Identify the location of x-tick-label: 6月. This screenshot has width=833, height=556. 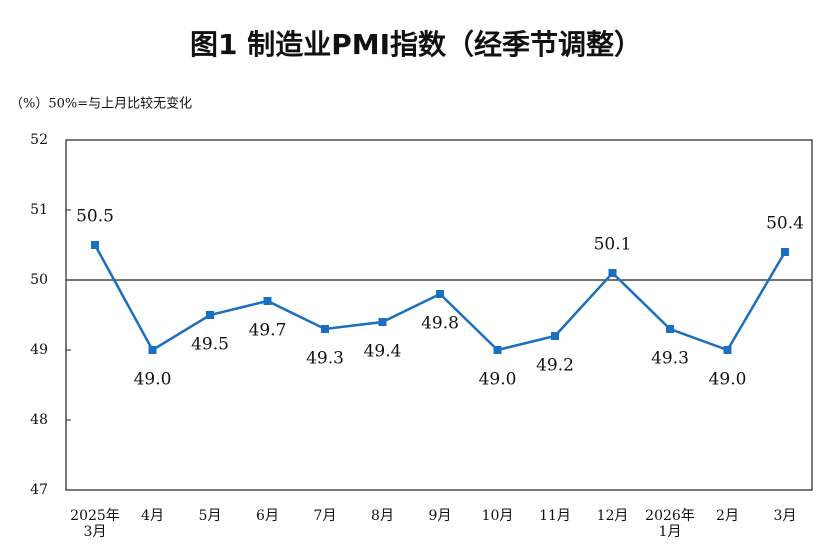
(267, 516).